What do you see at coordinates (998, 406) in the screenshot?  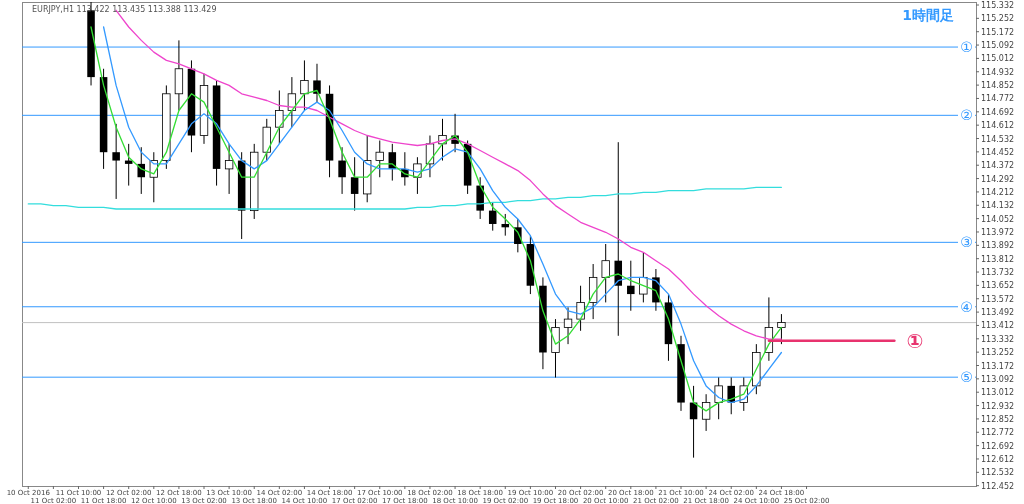 I see `y-tick-label: 112.932` at bounding box center [998, 406].